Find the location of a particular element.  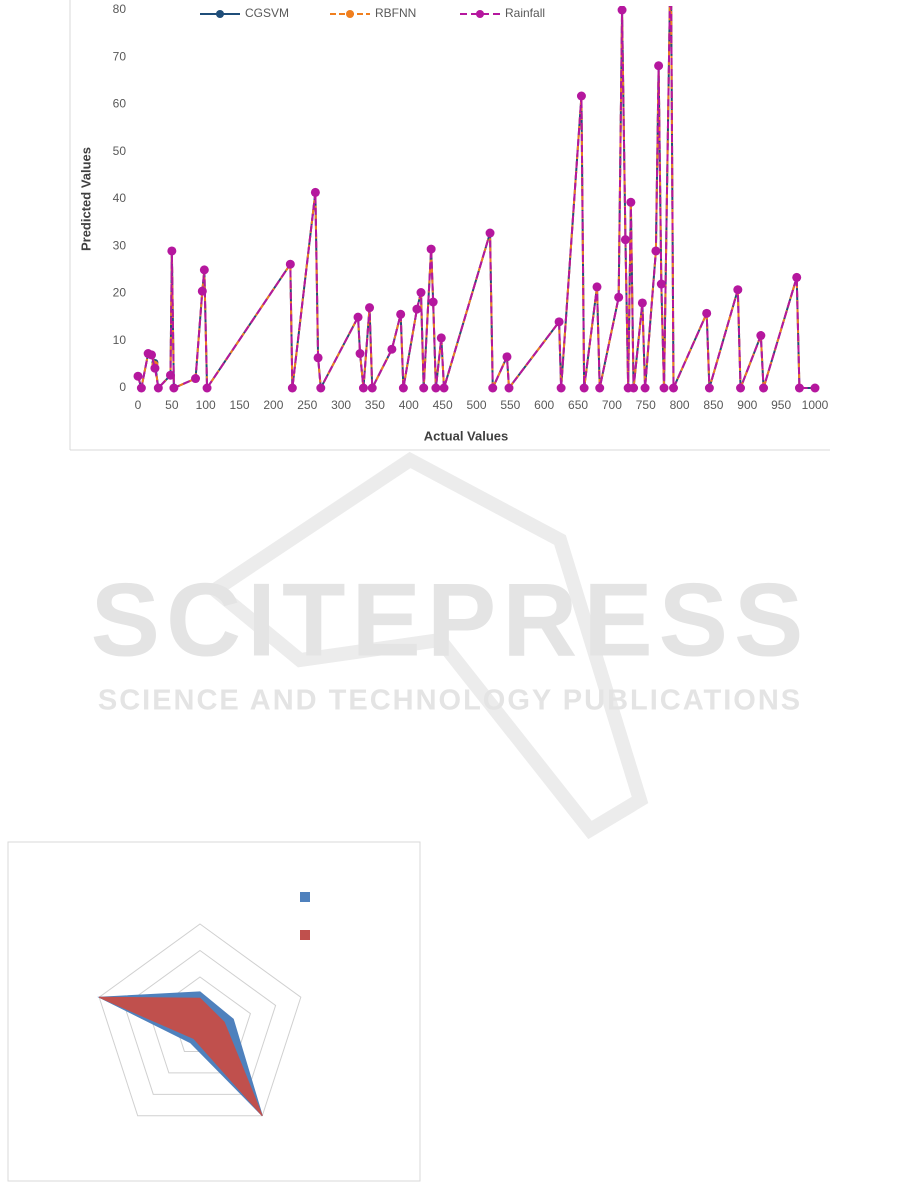

x-tick-label: 450 is located at coordinates (443, 405).